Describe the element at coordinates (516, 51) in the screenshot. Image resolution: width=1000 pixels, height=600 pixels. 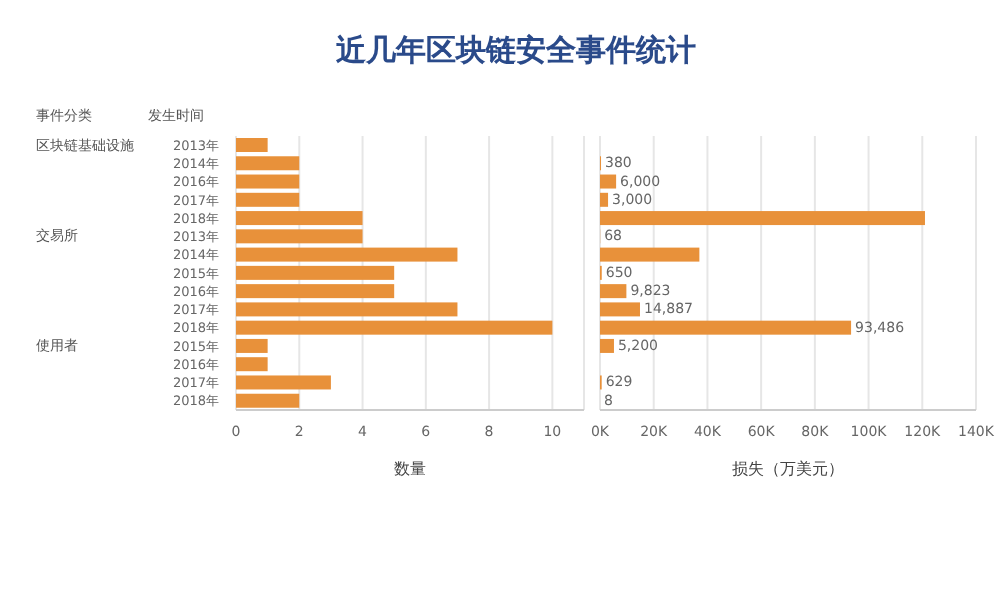
I see `chart-title: 近几年区块链安全事件统计` at that location.